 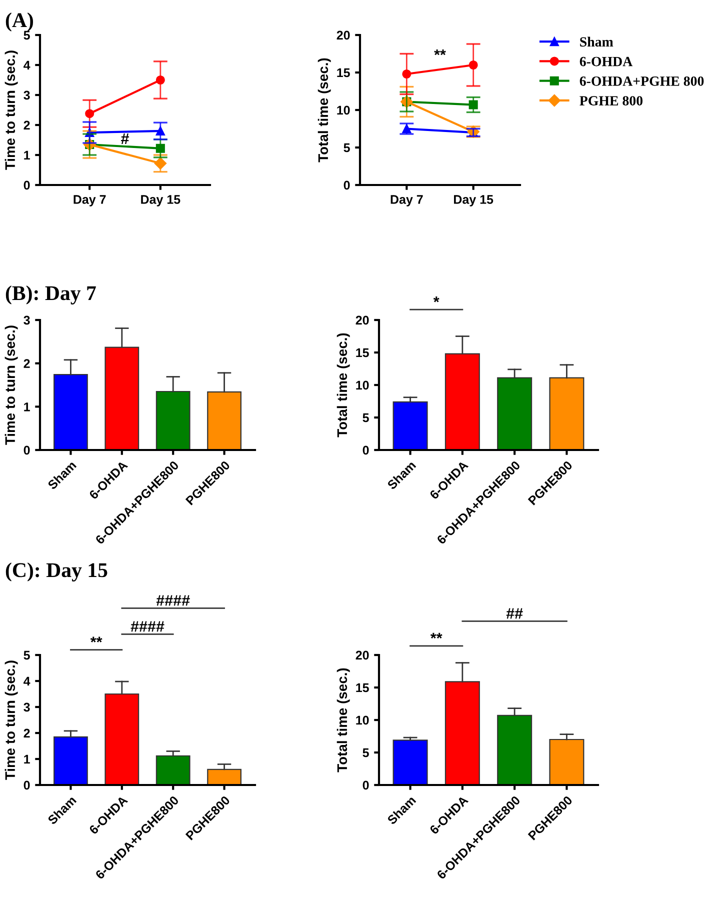 What do you see at coordinates (125, 139) in the screenshot?
I see `annotation: #` at bounding box center [125, 139].